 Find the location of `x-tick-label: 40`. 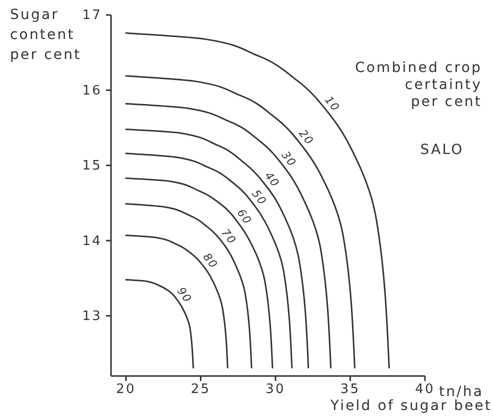

x-tick-label: 40 is located at coordinates (425, 390).